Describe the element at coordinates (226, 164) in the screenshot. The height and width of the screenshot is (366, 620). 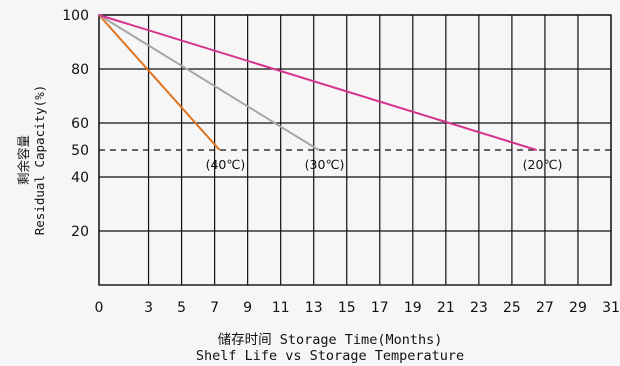
I see `series-label: (40℃)` at that location.